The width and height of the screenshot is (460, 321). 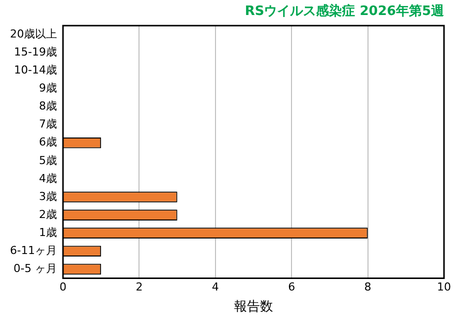 What do you see at coordinates (47, 178) in the screenshot?
I see `y-tick-label: 4歳` at bounding box center [47, 178].